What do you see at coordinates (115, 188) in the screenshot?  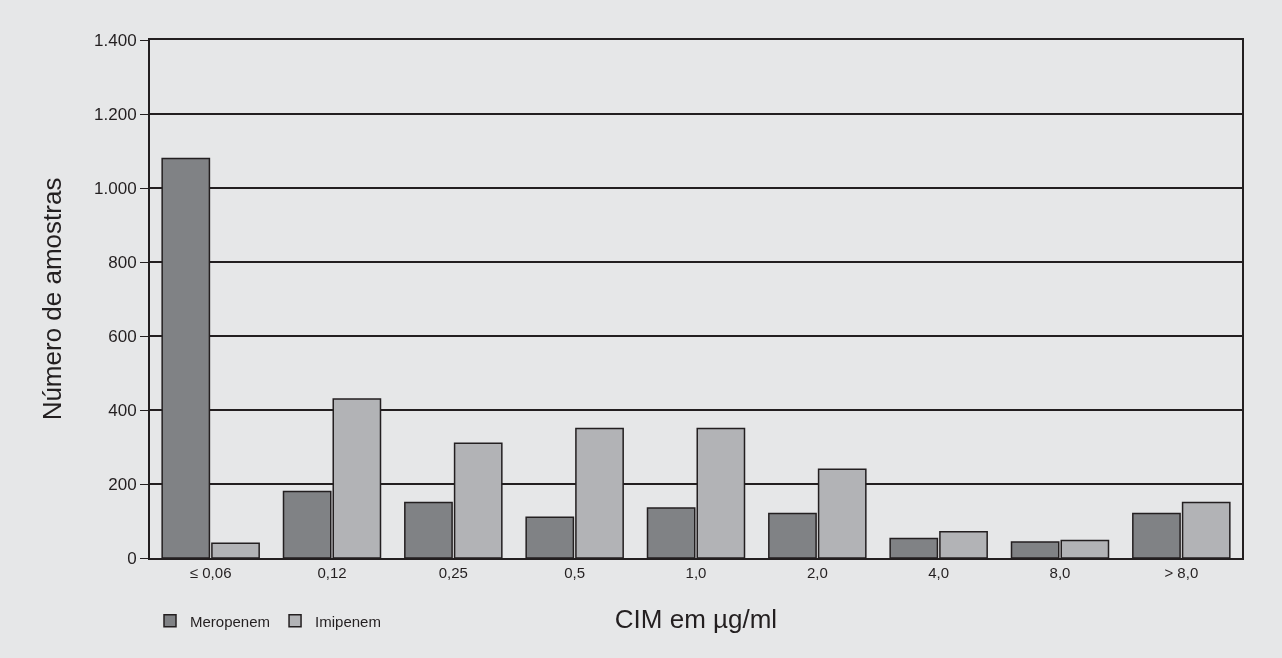 I see `y-tick-label: 1.000` at bounding box center [115, 188].